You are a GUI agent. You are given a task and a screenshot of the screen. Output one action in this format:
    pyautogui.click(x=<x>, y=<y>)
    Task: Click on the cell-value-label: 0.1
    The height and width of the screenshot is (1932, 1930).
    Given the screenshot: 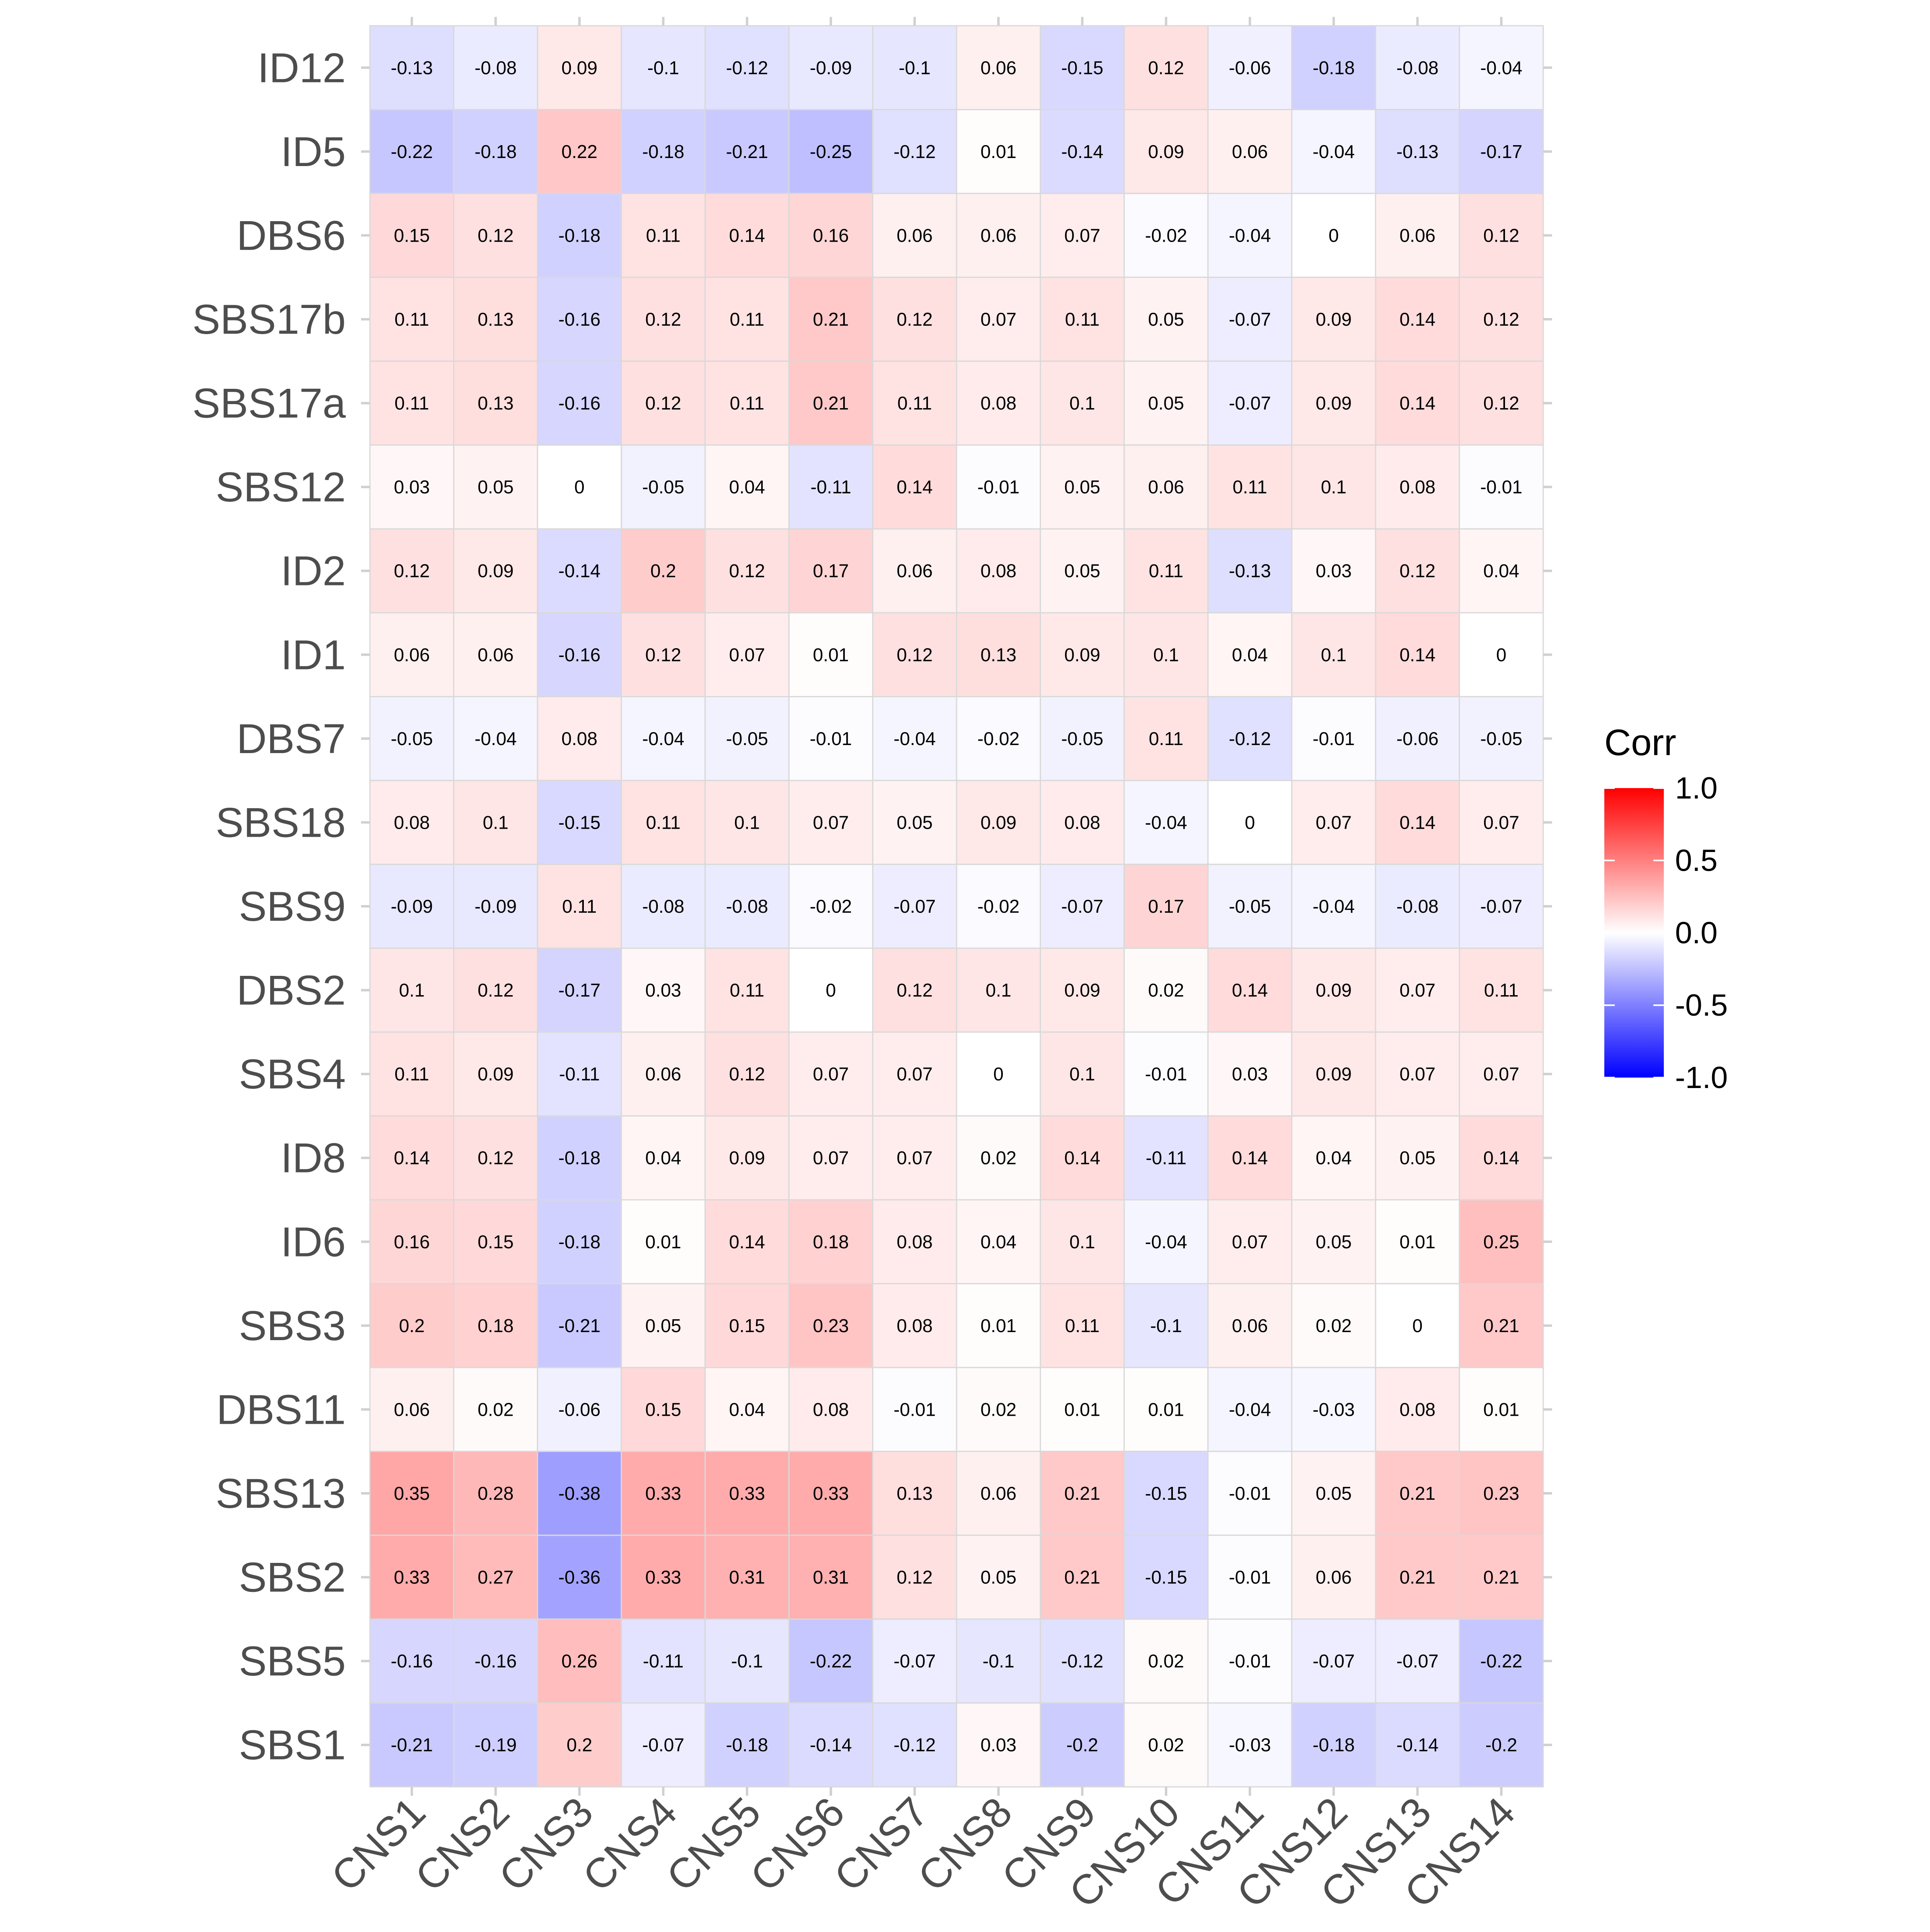 What is the action you would take?
    pyautogui.click(x=1166, y=654)
    